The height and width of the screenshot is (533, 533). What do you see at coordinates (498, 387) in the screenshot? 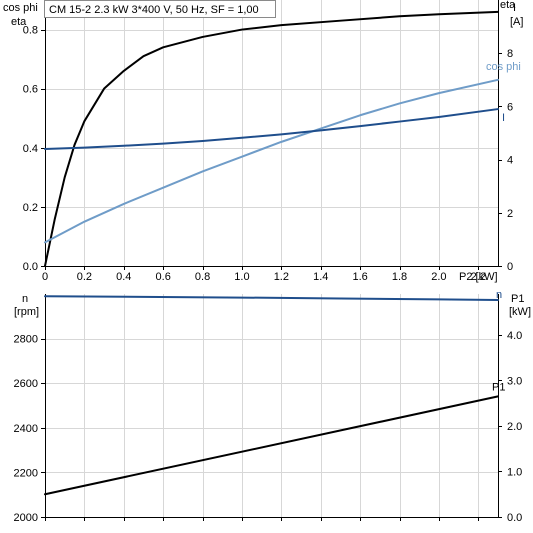
I see `bottom-series-label-p1: P1` at bounding box center [498, 387].